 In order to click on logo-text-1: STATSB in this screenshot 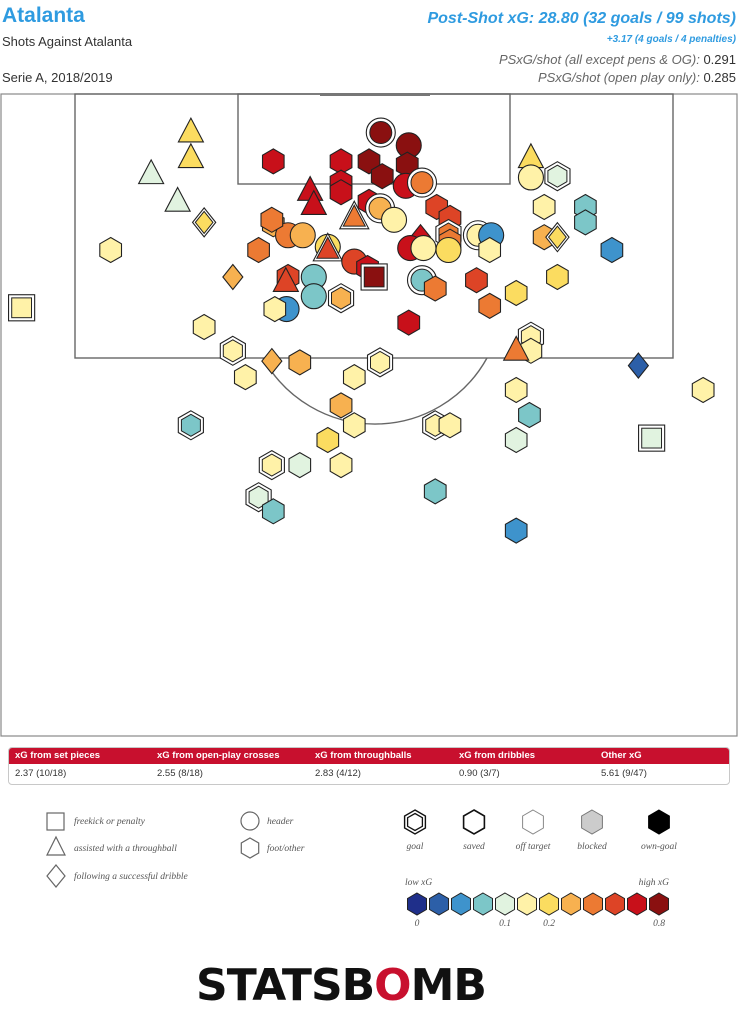, I will do `click(285, 985)`.